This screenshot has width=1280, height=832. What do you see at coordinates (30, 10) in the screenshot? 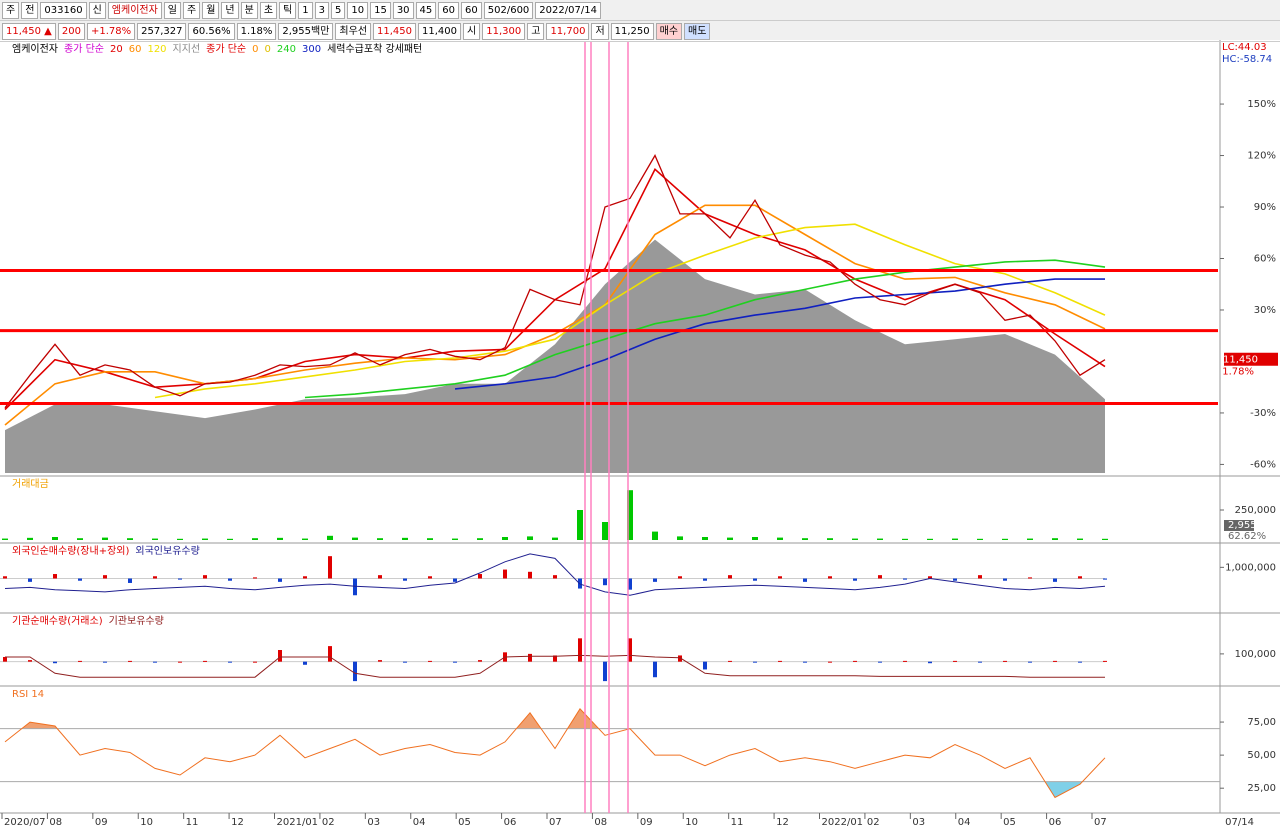
I see `toolbar-button: 전` at bounding box center [30, 10].